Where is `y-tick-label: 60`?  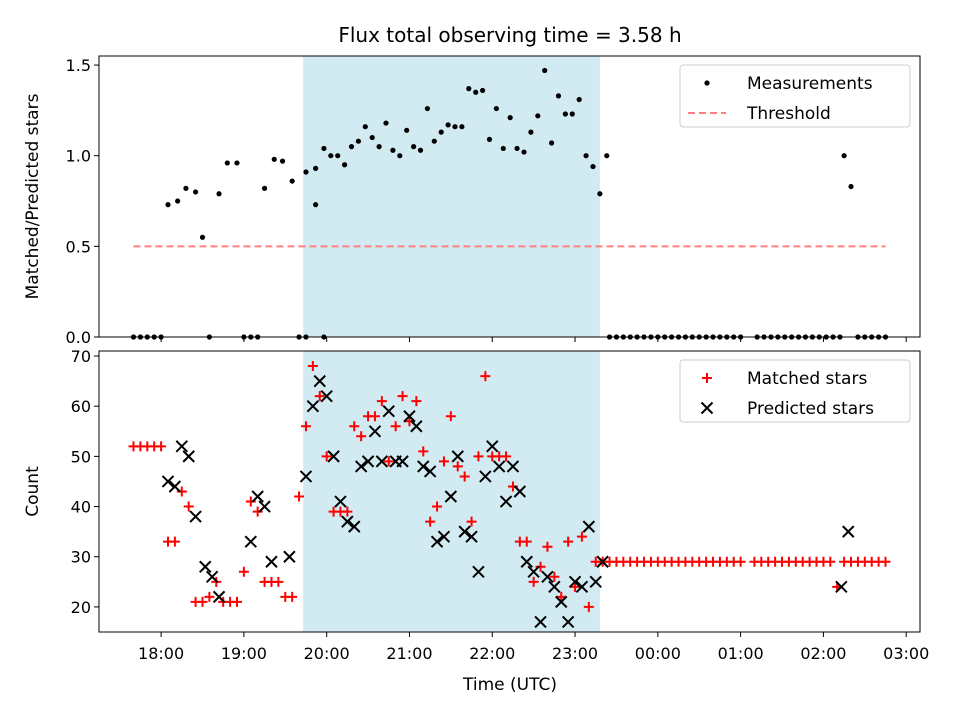 y-tick-label: 60 is located at coordinates (81, 406).